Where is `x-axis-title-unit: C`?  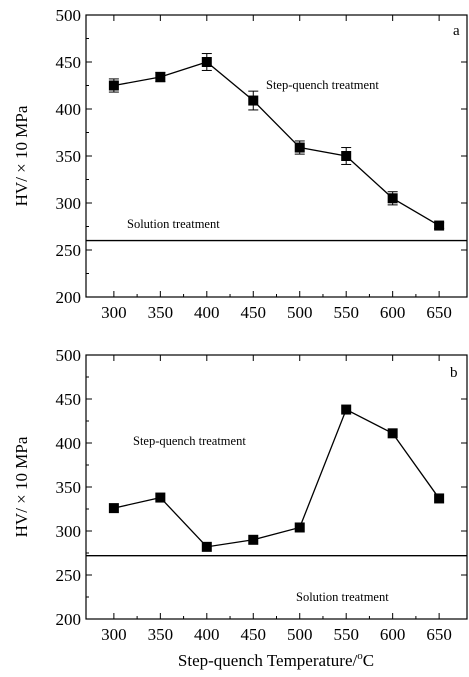
x-axis-title-unit: C is located at coordinates (368, 660).